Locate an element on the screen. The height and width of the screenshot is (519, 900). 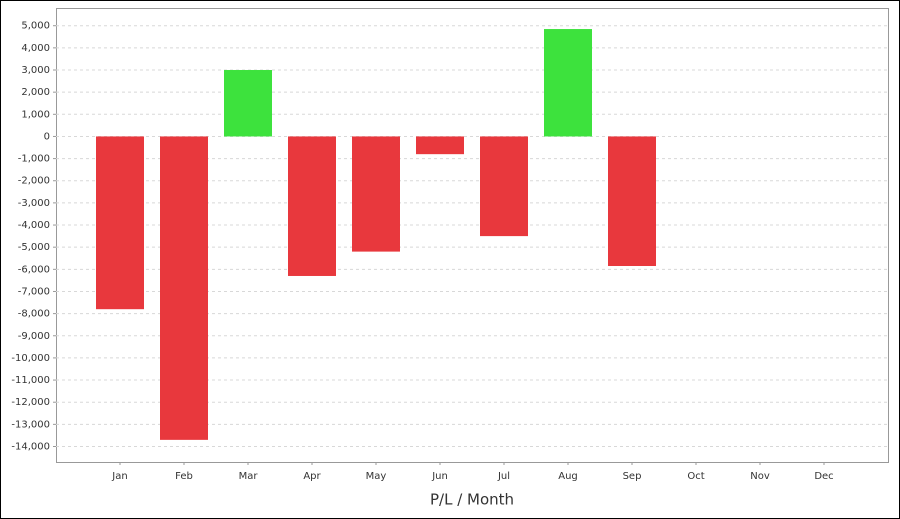
y-tick-label: 4,000 is located at coordinates (35, 48).